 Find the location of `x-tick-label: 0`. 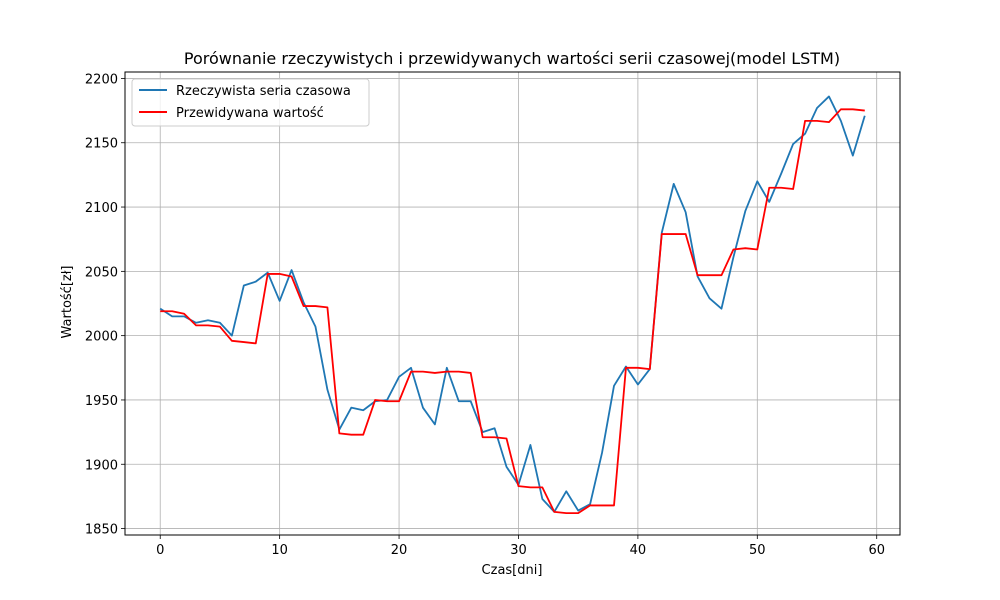

x-tick-label: 0 is located at coordinates (160, 550).